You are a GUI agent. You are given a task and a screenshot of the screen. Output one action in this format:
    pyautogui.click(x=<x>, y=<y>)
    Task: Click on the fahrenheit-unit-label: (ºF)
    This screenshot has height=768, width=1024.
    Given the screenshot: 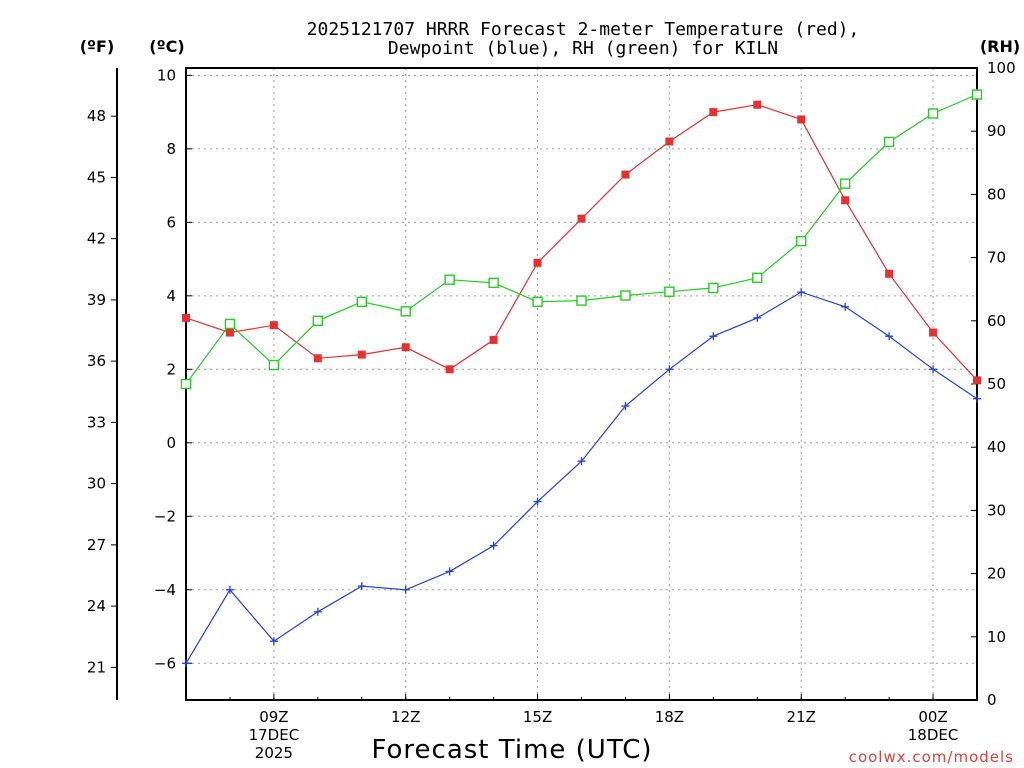 What is the action you would take?
    pyautogui.click(x=97, y=46)
    